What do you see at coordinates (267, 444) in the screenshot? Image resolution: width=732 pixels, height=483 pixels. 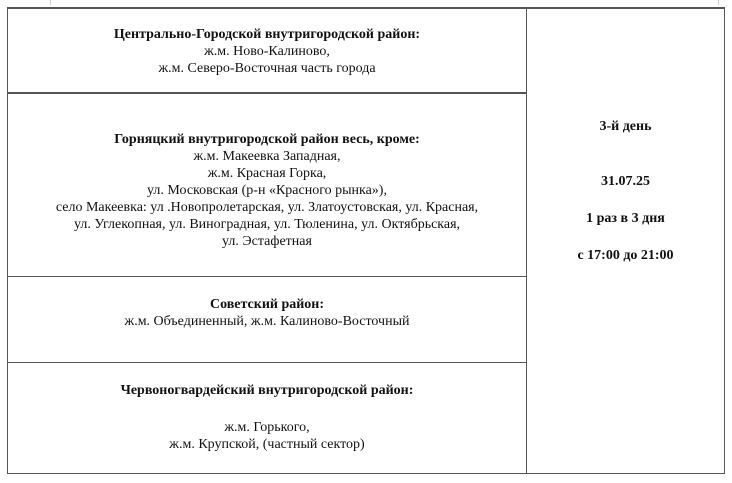 I see `district-line: ж.м. Крупской, (частный сектор)` at bounding box center [267, 444].